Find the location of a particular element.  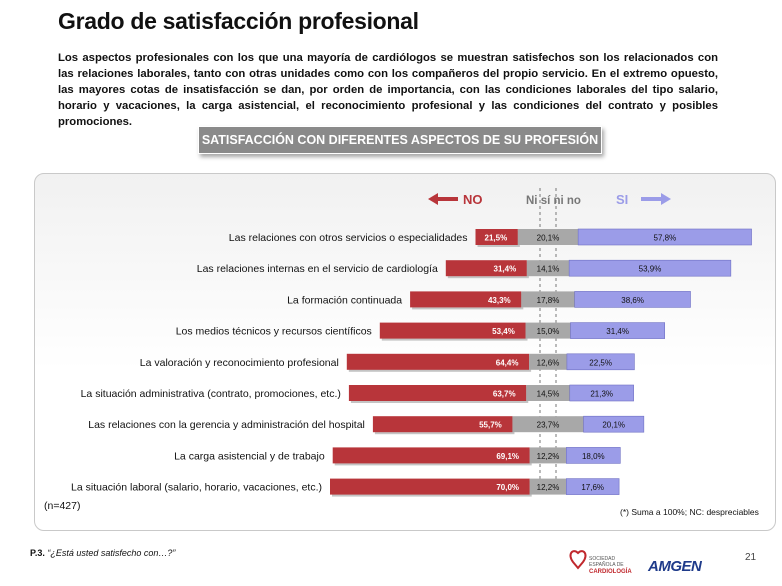

value-label-no: 31,4% is located at coordinates (505, 269).